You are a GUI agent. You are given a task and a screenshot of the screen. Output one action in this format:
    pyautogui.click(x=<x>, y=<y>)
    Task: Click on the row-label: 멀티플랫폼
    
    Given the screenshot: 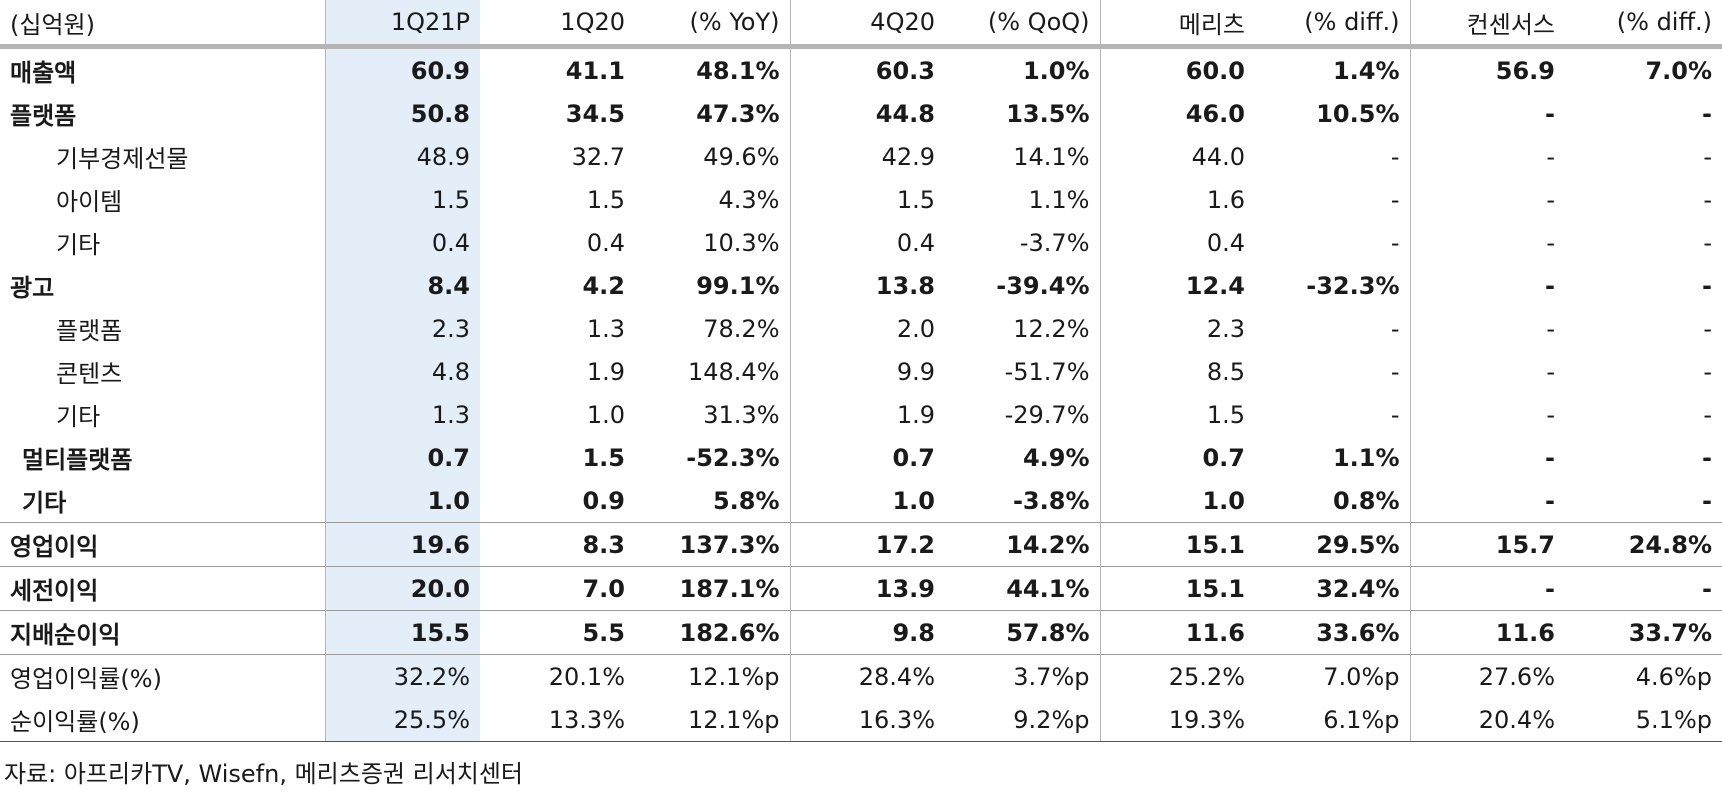 What is the action you would take?
    pyautogui.click(x=77, y=460)
    